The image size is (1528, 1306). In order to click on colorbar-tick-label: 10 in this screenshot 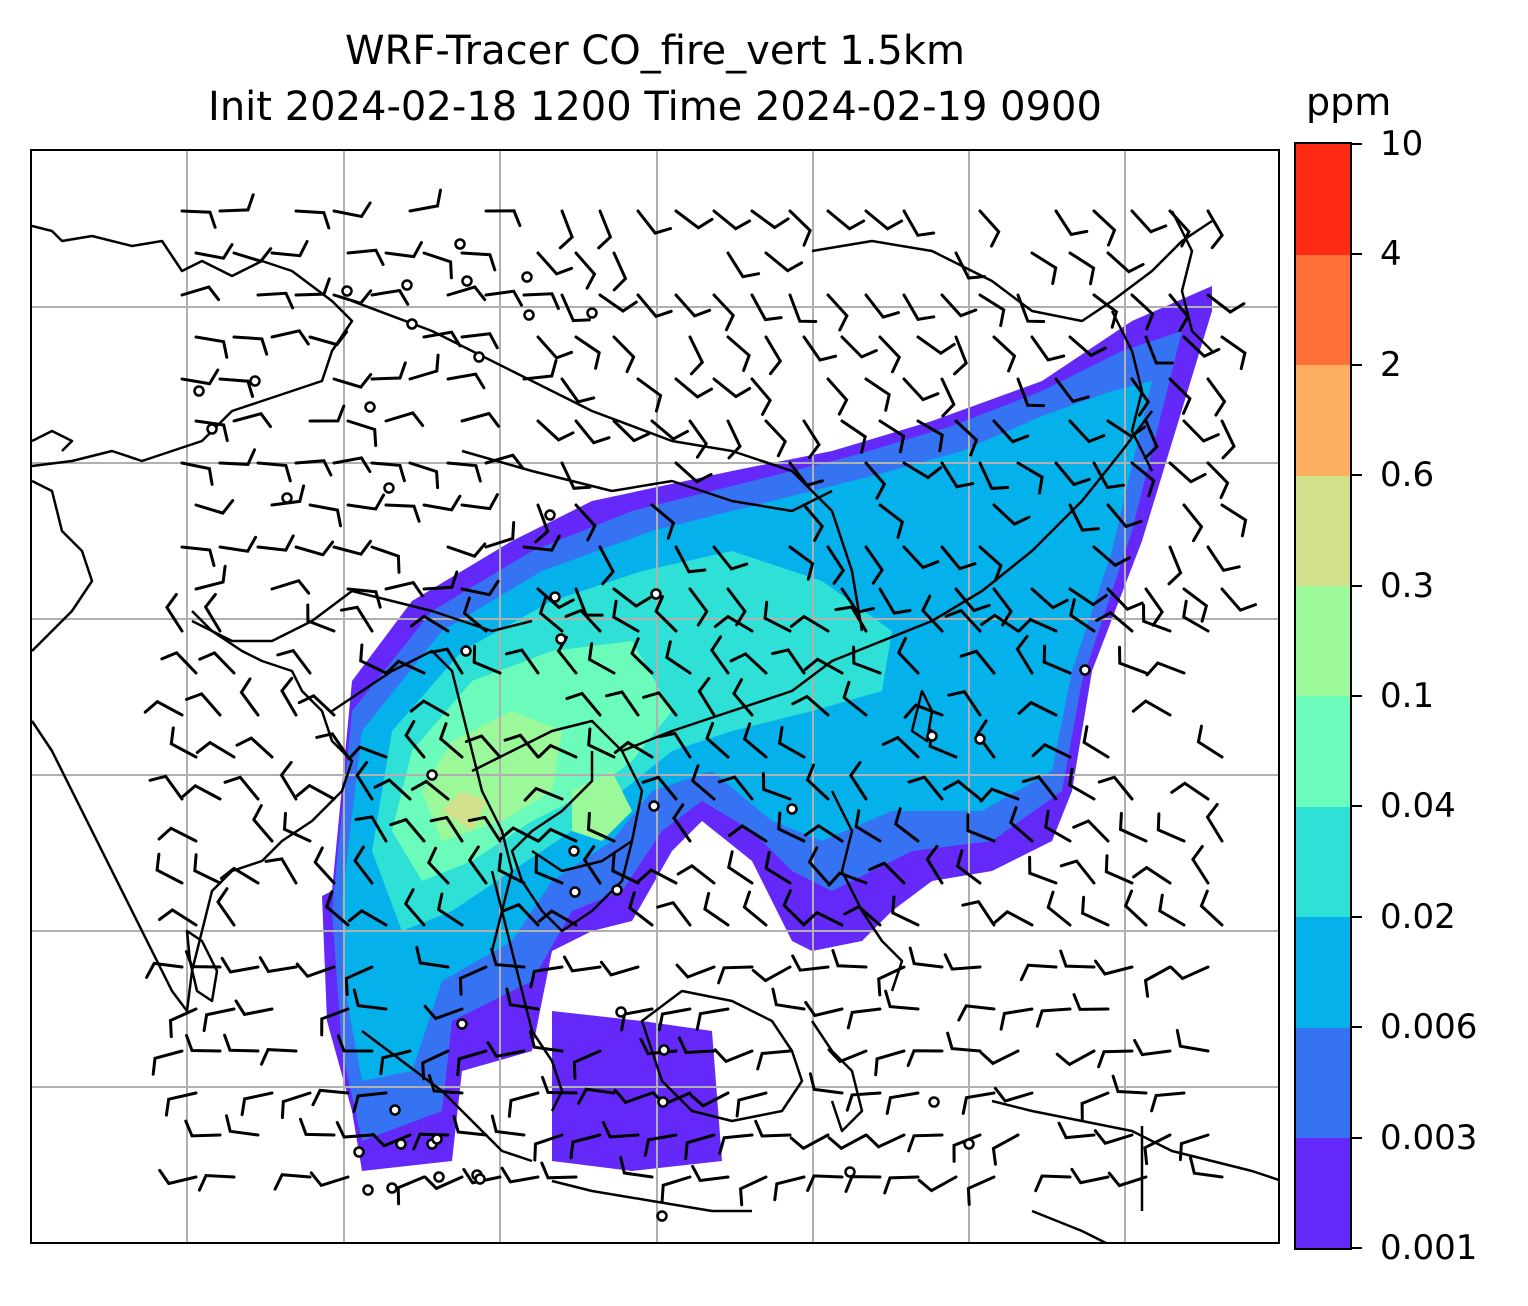, I will do `click(1402, 144)`.